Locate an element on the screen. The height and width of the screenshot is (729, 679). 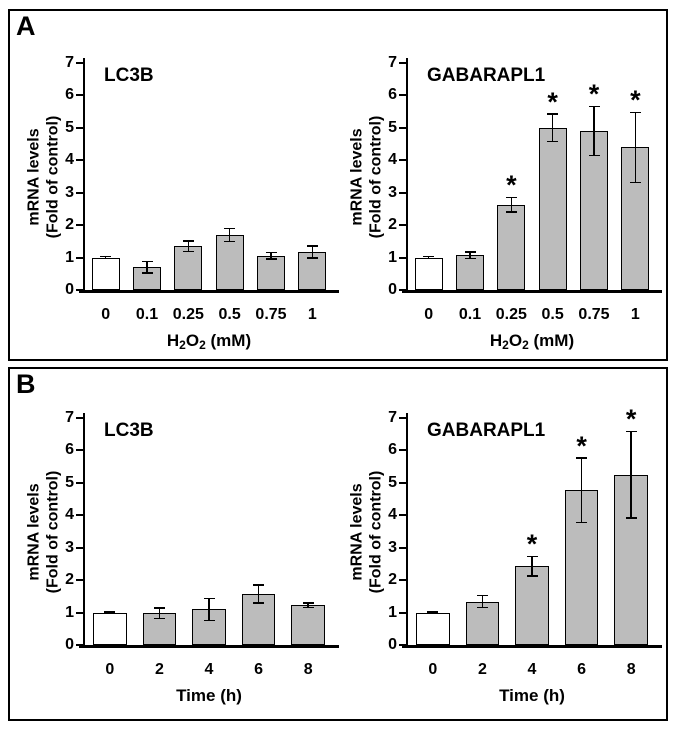
x-tick-label: 4 is located at coordinates (532, 669).